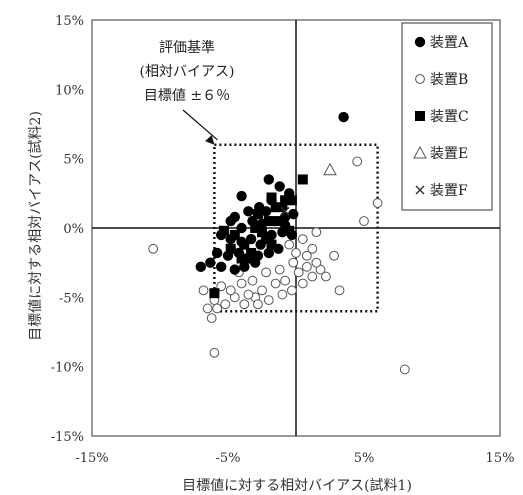 This screenshot has height=495, width=523. Describe the element at coordinates (67, 368) in the screenshot. I see `y-tick-label: -10%` at that location.